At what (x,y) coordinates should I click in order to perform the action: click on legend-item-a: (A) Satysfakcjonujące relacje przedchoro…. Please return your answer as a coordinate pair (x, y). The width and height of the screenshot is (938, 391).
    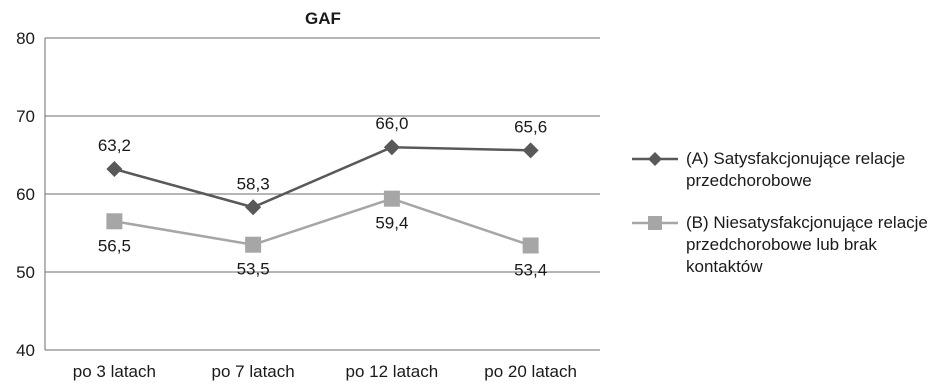
    Looking at the image, I should click on (782, 170).